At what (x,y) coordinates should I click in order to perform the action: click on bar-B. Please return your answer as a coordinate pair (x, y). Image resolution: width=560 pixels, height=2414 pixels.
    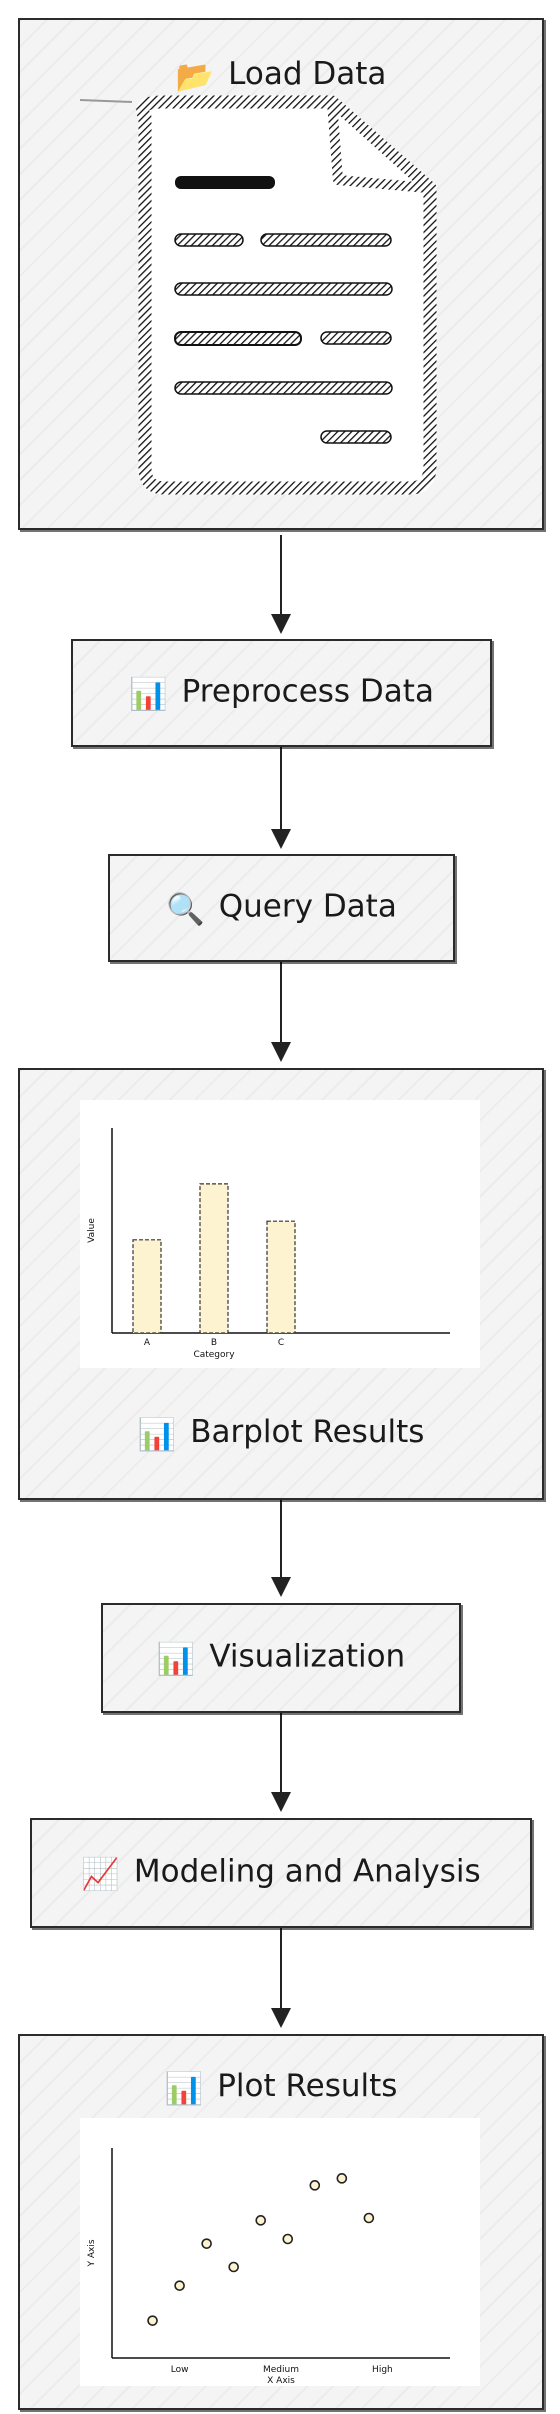
    Looking at the image, I should click on (214, 1258).